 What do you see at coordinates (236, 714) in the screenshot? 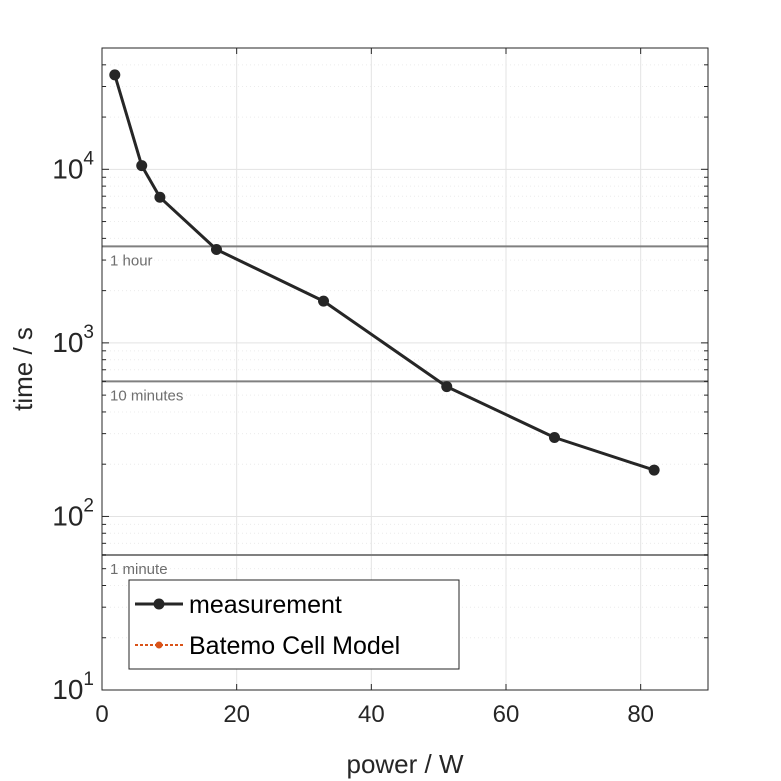
I see `x-tick-label: 20` at bounding box center [236, 714].